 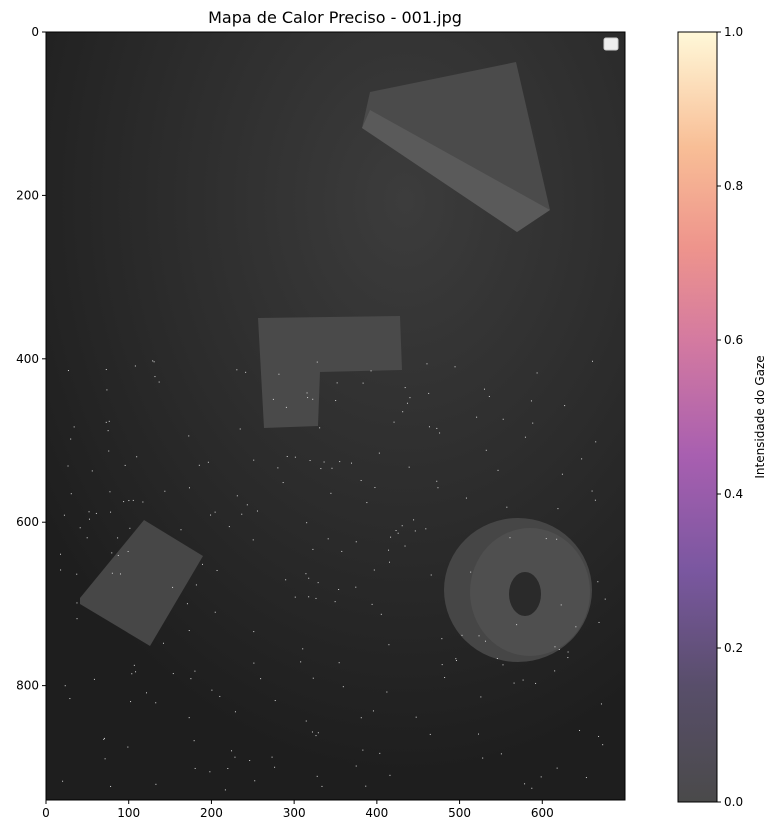 I want to click on x-tick-label: 100, so click(x=128, y=813).